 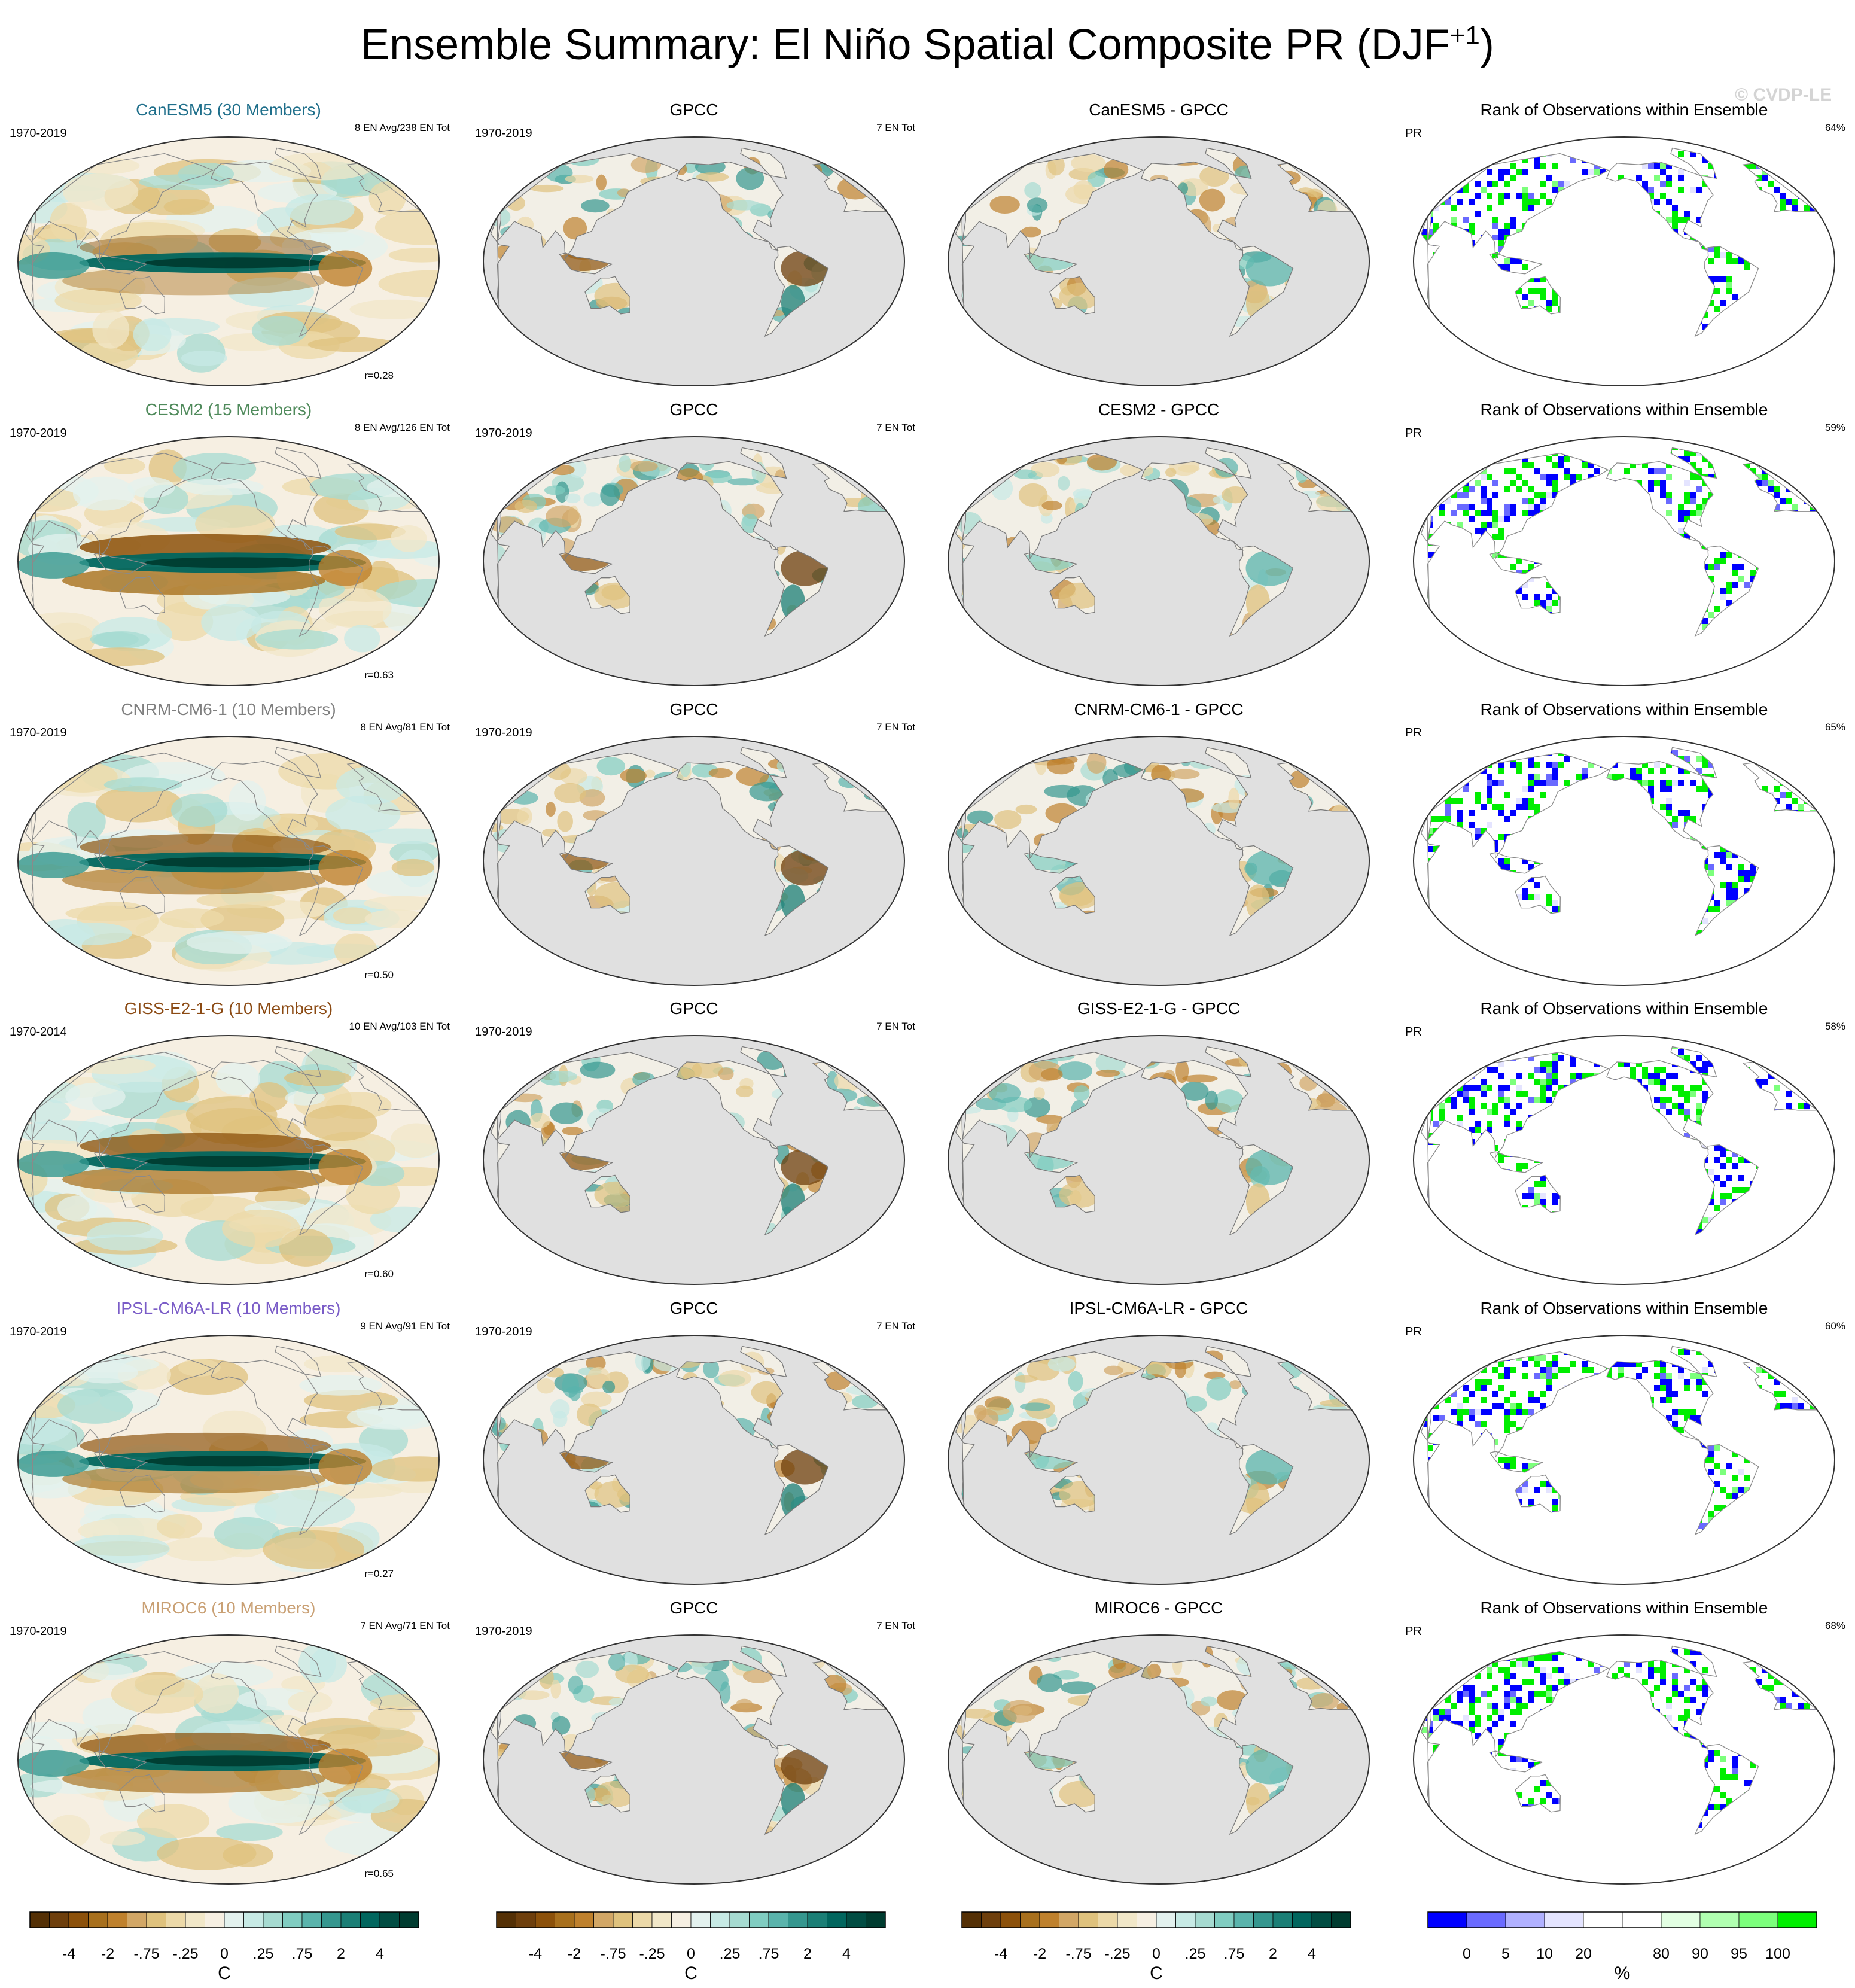 What do you see at coordinates (730, 1954) in the screenshot?
I see `colorbar-tick-label: .25` at bounding box center [730, 1954].